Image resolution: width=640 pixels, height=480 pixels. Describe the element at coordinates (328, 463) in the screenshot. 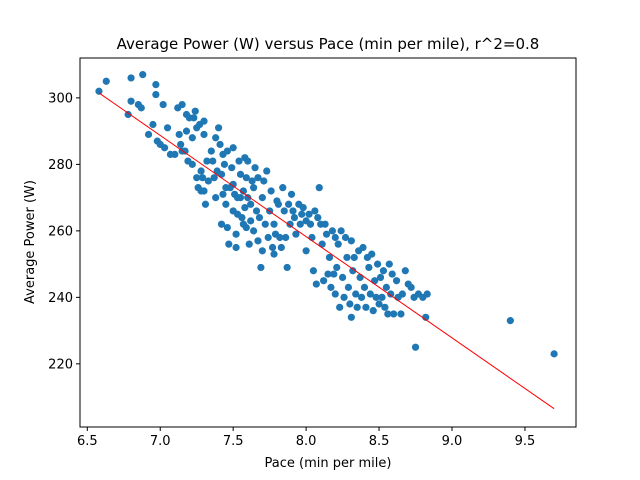

I see `x-axis-label: Pace (min per mile)` at that location.